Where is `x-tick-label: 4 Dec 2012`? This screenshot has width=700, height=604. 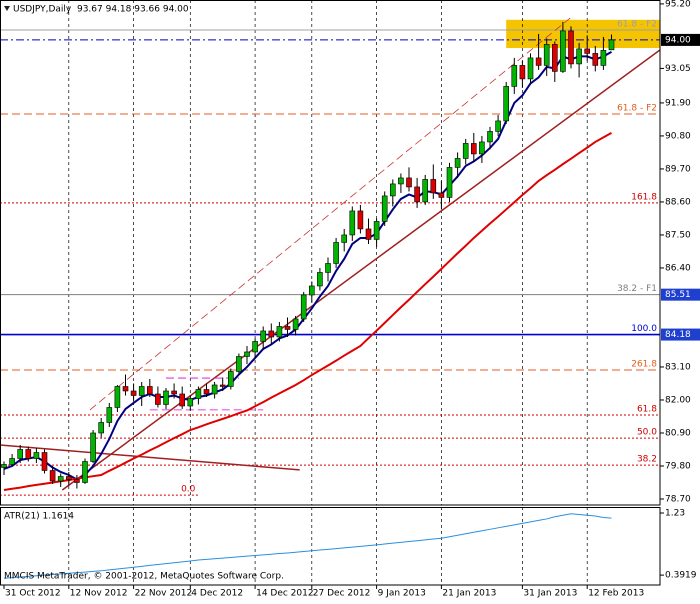 x-tick-label: 4 Dec 2012 is located at coordinates (217, 594).